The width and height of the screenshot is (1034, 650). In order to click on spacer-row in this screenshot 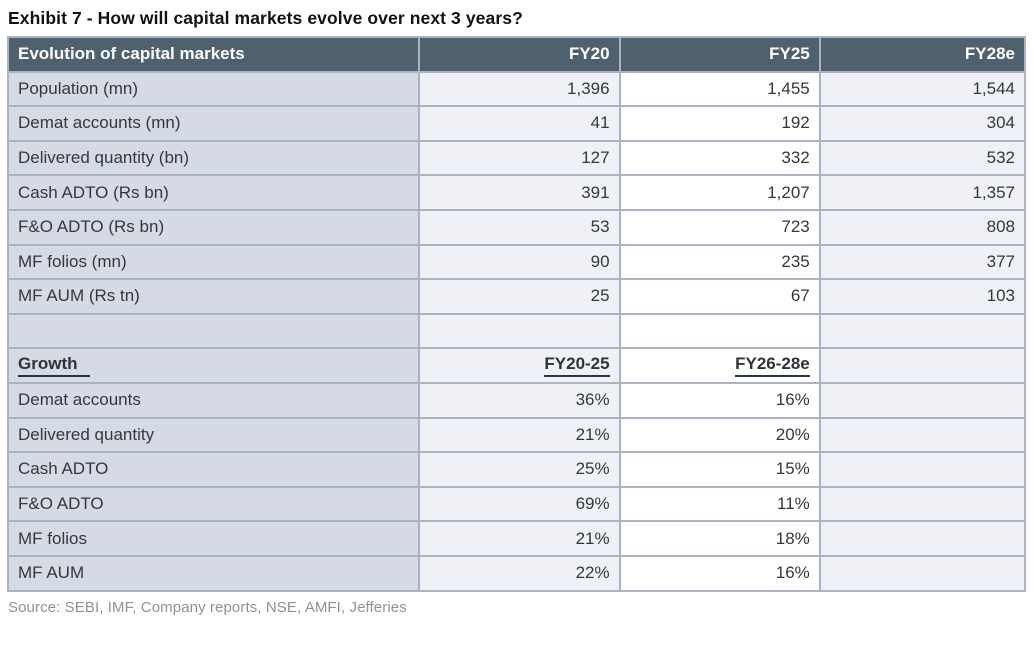, I will do `click(516, 331)`.